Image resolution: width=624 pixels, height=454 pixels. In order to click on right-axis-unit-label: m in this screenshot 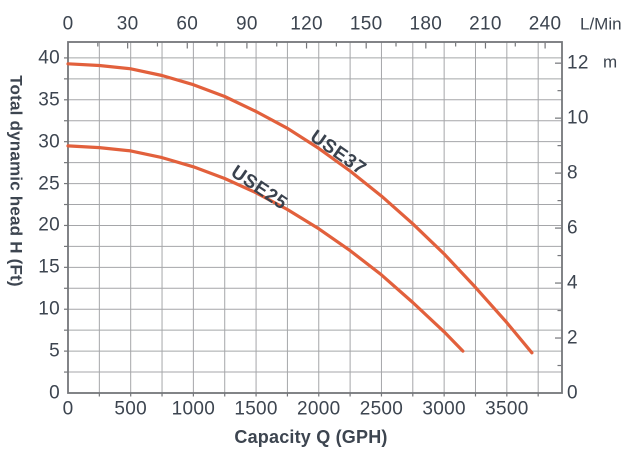, I will do `click(610, 62)`.